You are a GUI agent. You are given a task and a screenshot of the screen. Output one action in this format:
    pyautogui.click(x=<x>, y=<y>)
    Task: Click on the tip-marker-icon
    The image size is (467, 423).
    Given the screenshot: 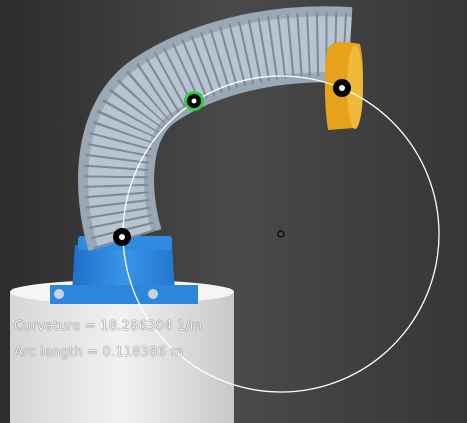 What is the action you would take?
    pyautogui.click(x=342, y=88)
    